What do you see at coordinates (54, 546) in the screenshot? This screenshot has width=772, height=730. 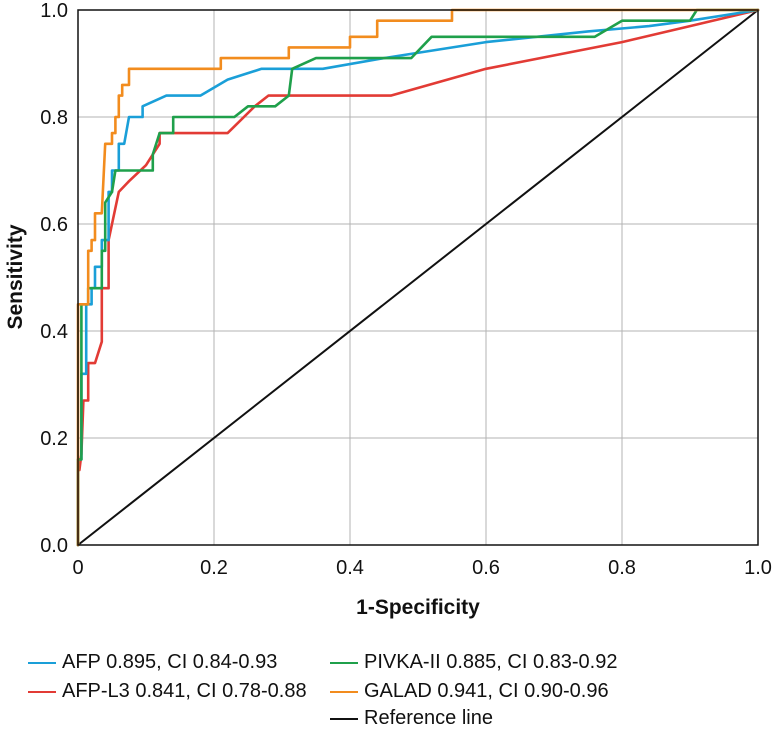 I see `y-tick-label: 0.0` at bounding box center [54, 546].